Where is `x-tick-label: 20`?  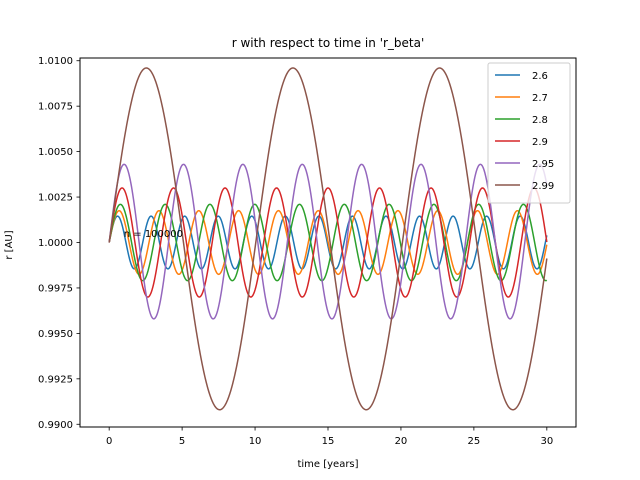
x-tick-label: 20 is located at coordinates (401, 441).